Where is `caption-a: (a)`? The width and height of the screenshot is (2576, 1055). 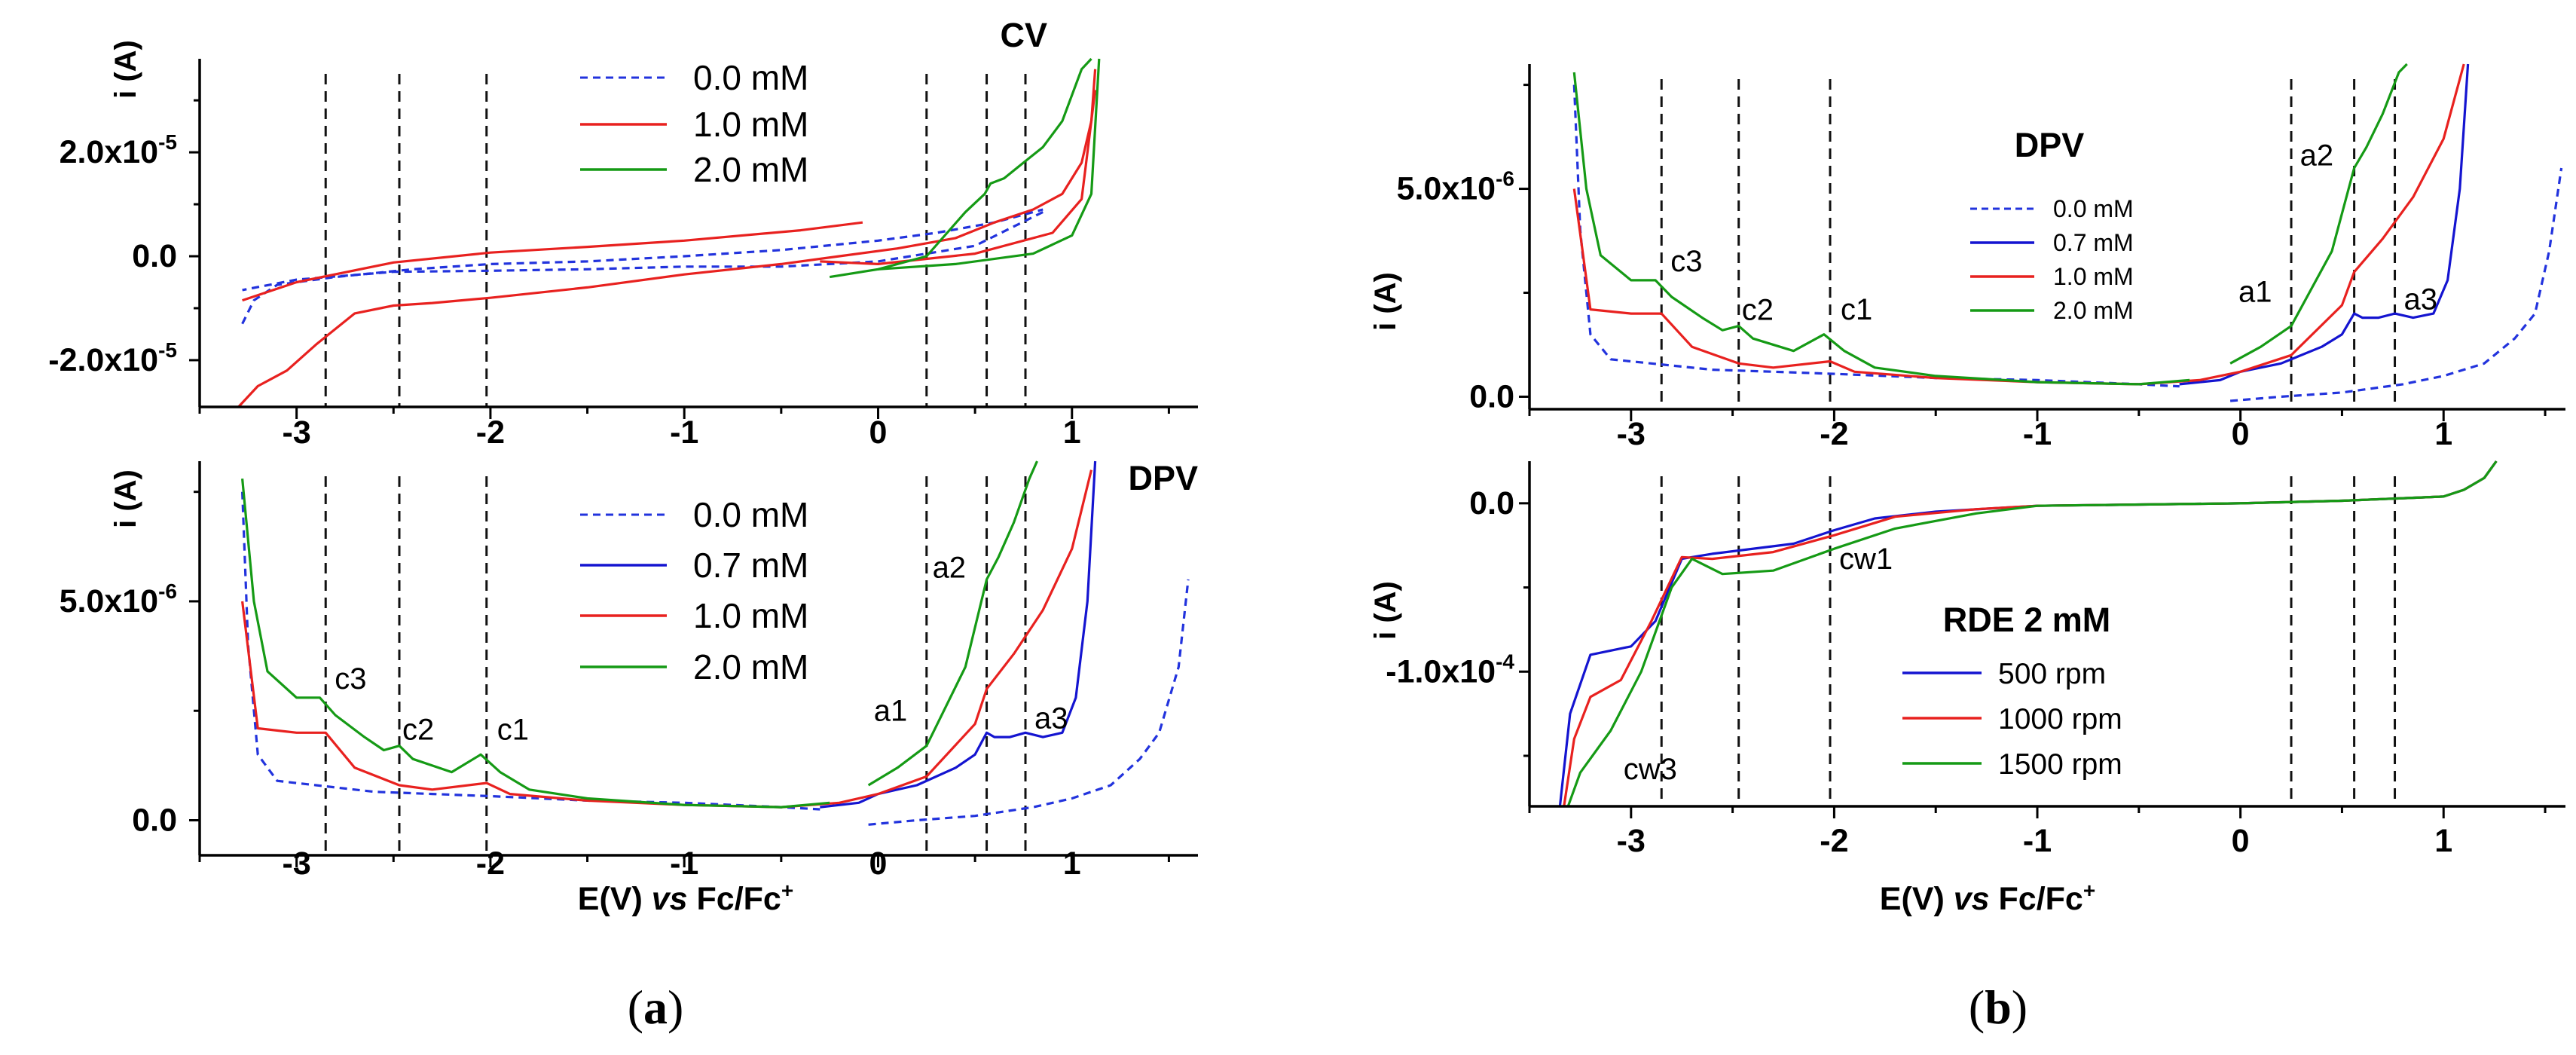
caption-a: (a) is located at coordinates (656, 1007).